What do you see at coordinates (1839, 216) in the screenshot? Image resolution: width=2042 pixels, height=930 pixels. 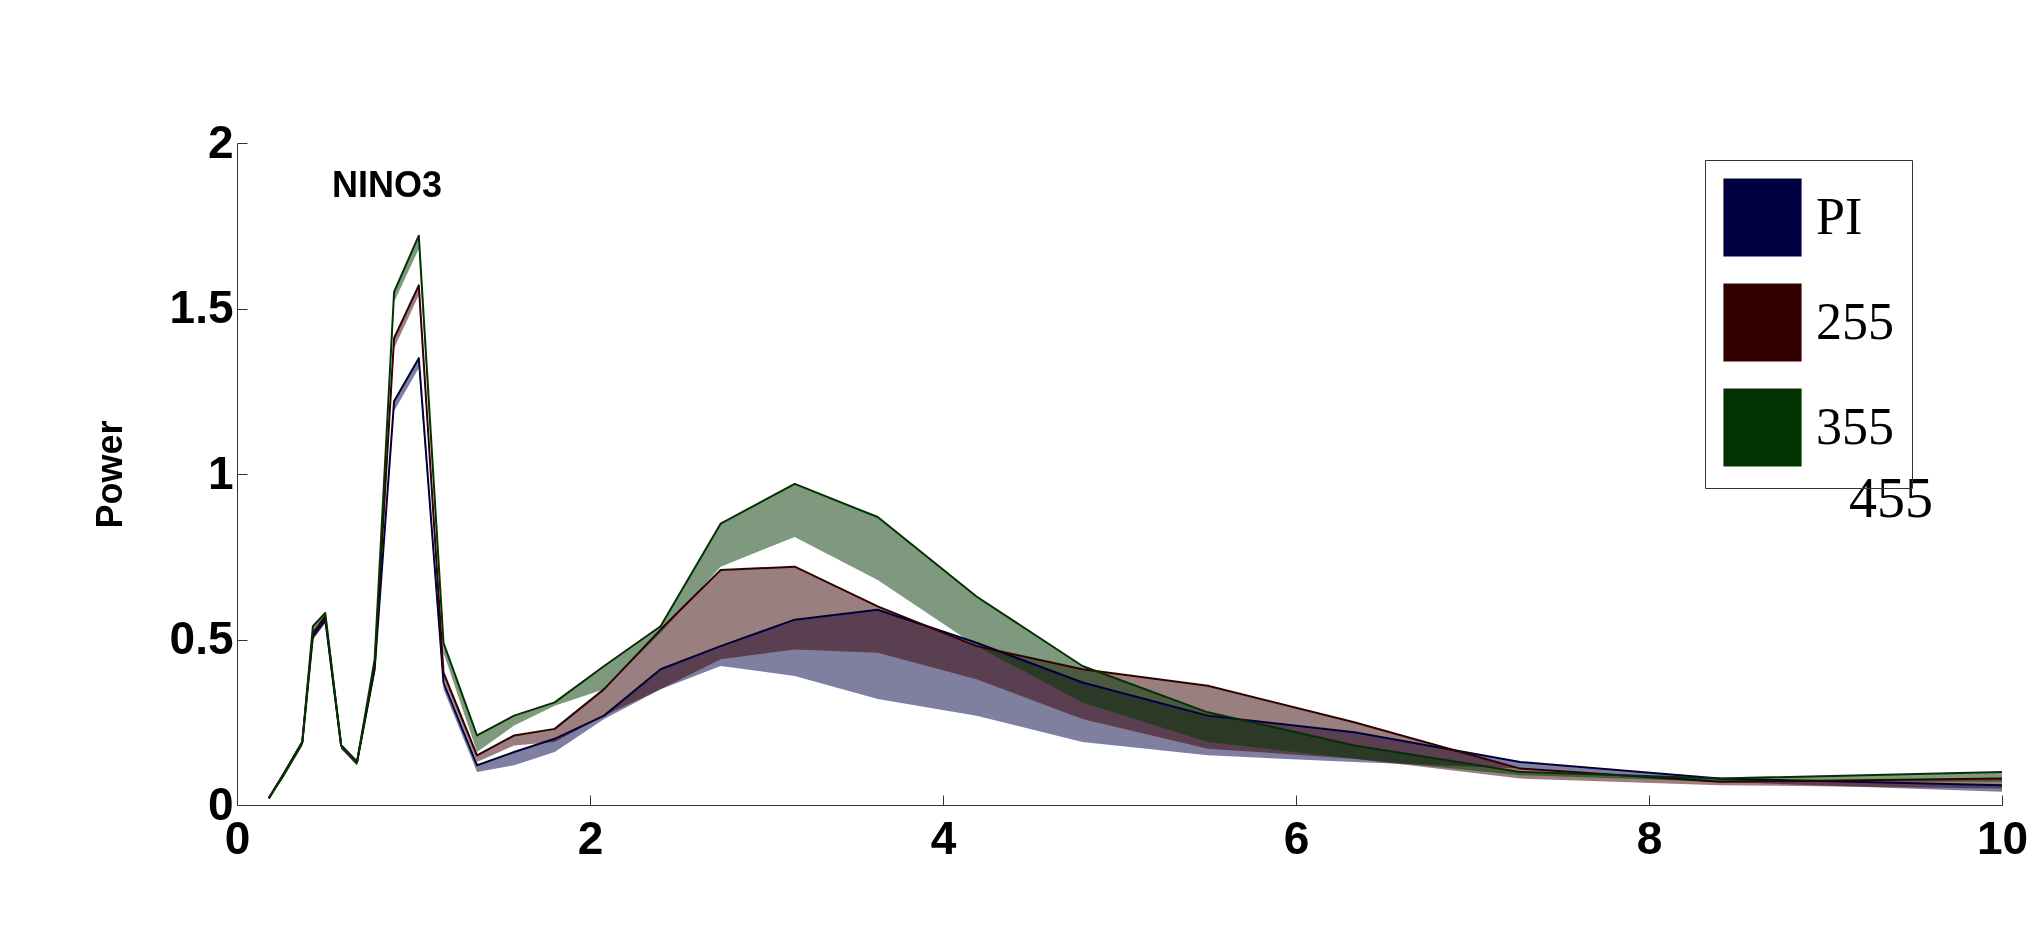 I see `legend-label: PI` at bounding box center [1839, 216].